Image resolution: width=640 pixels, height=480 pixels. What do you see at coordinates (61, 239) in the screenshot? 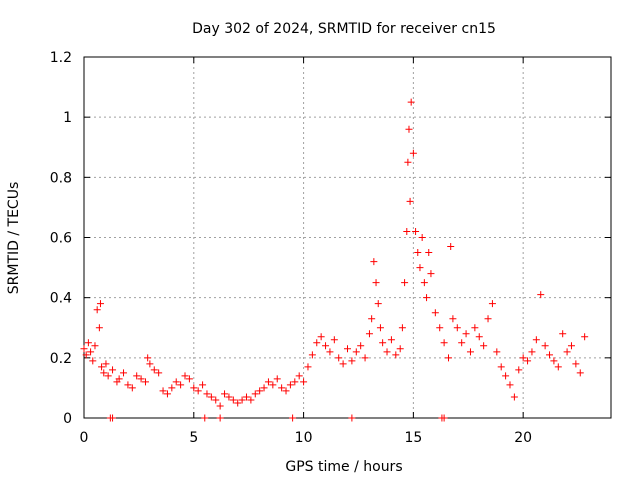
I see `y-tick-label: 0.6` at bounding box center [61, 239].